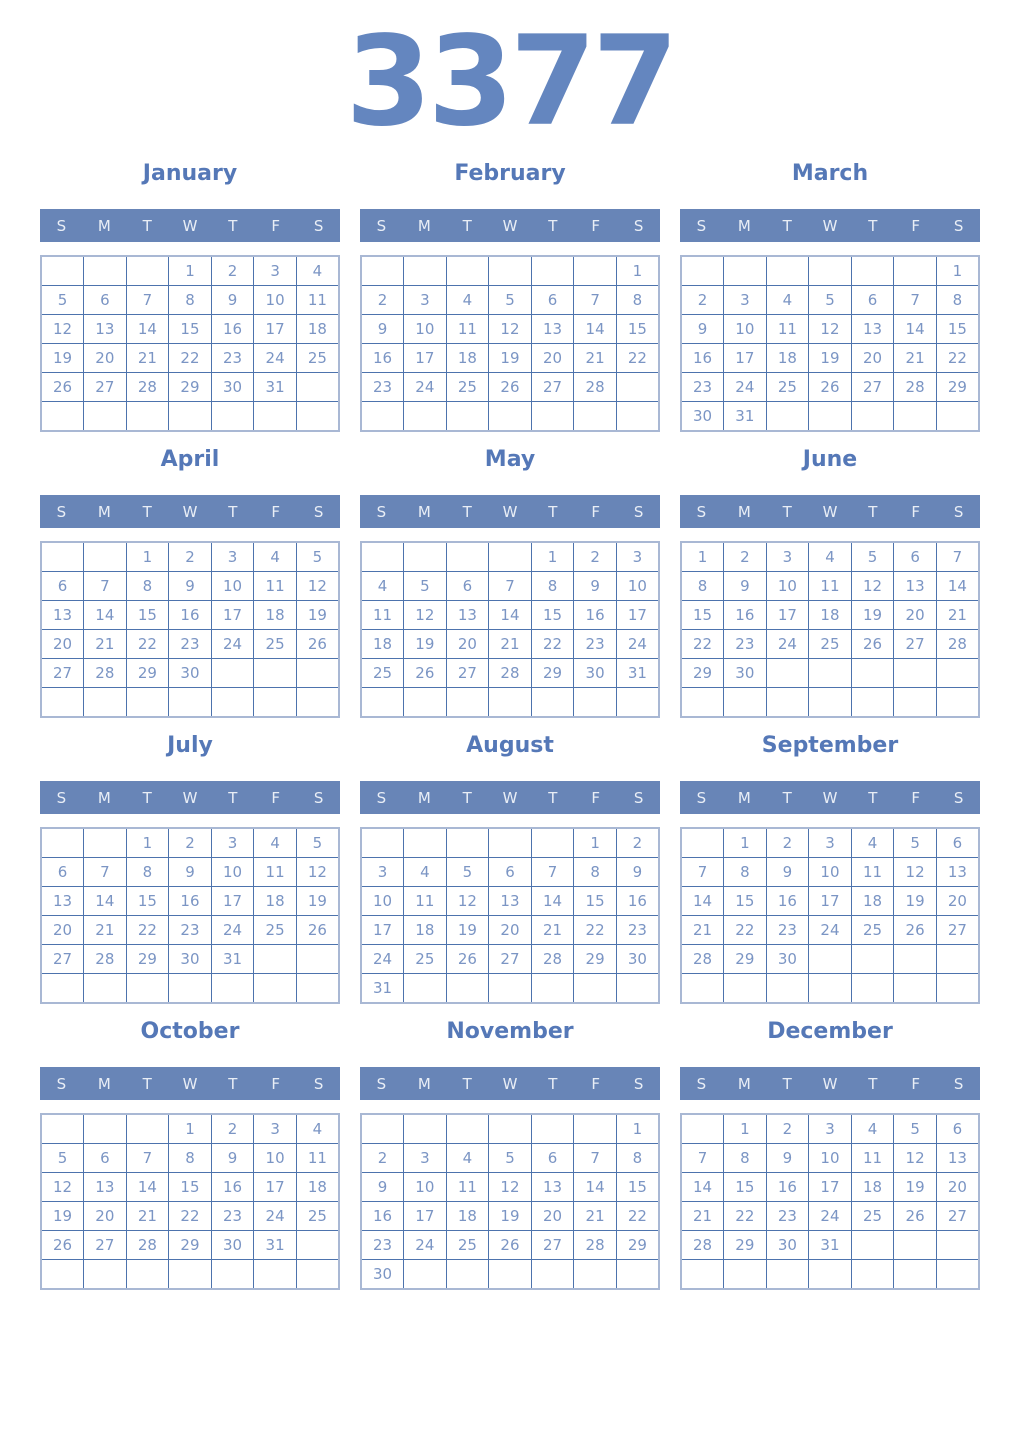 This screenshot has height=1432, width=1020. Describe the element at coordinates (510, 459) in the screenshot. I see `month-title: May` at that location.